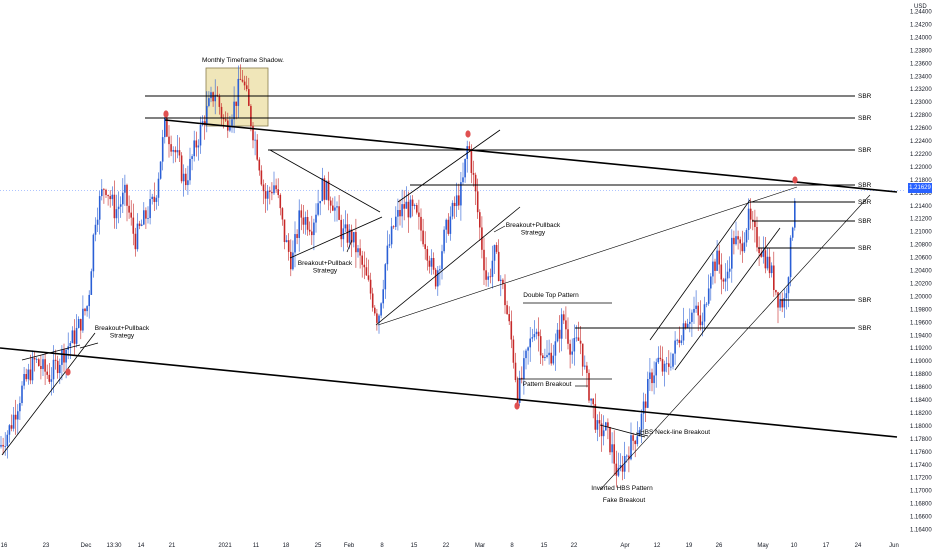  I want to click on price-axis-bg, so click(918, 275).